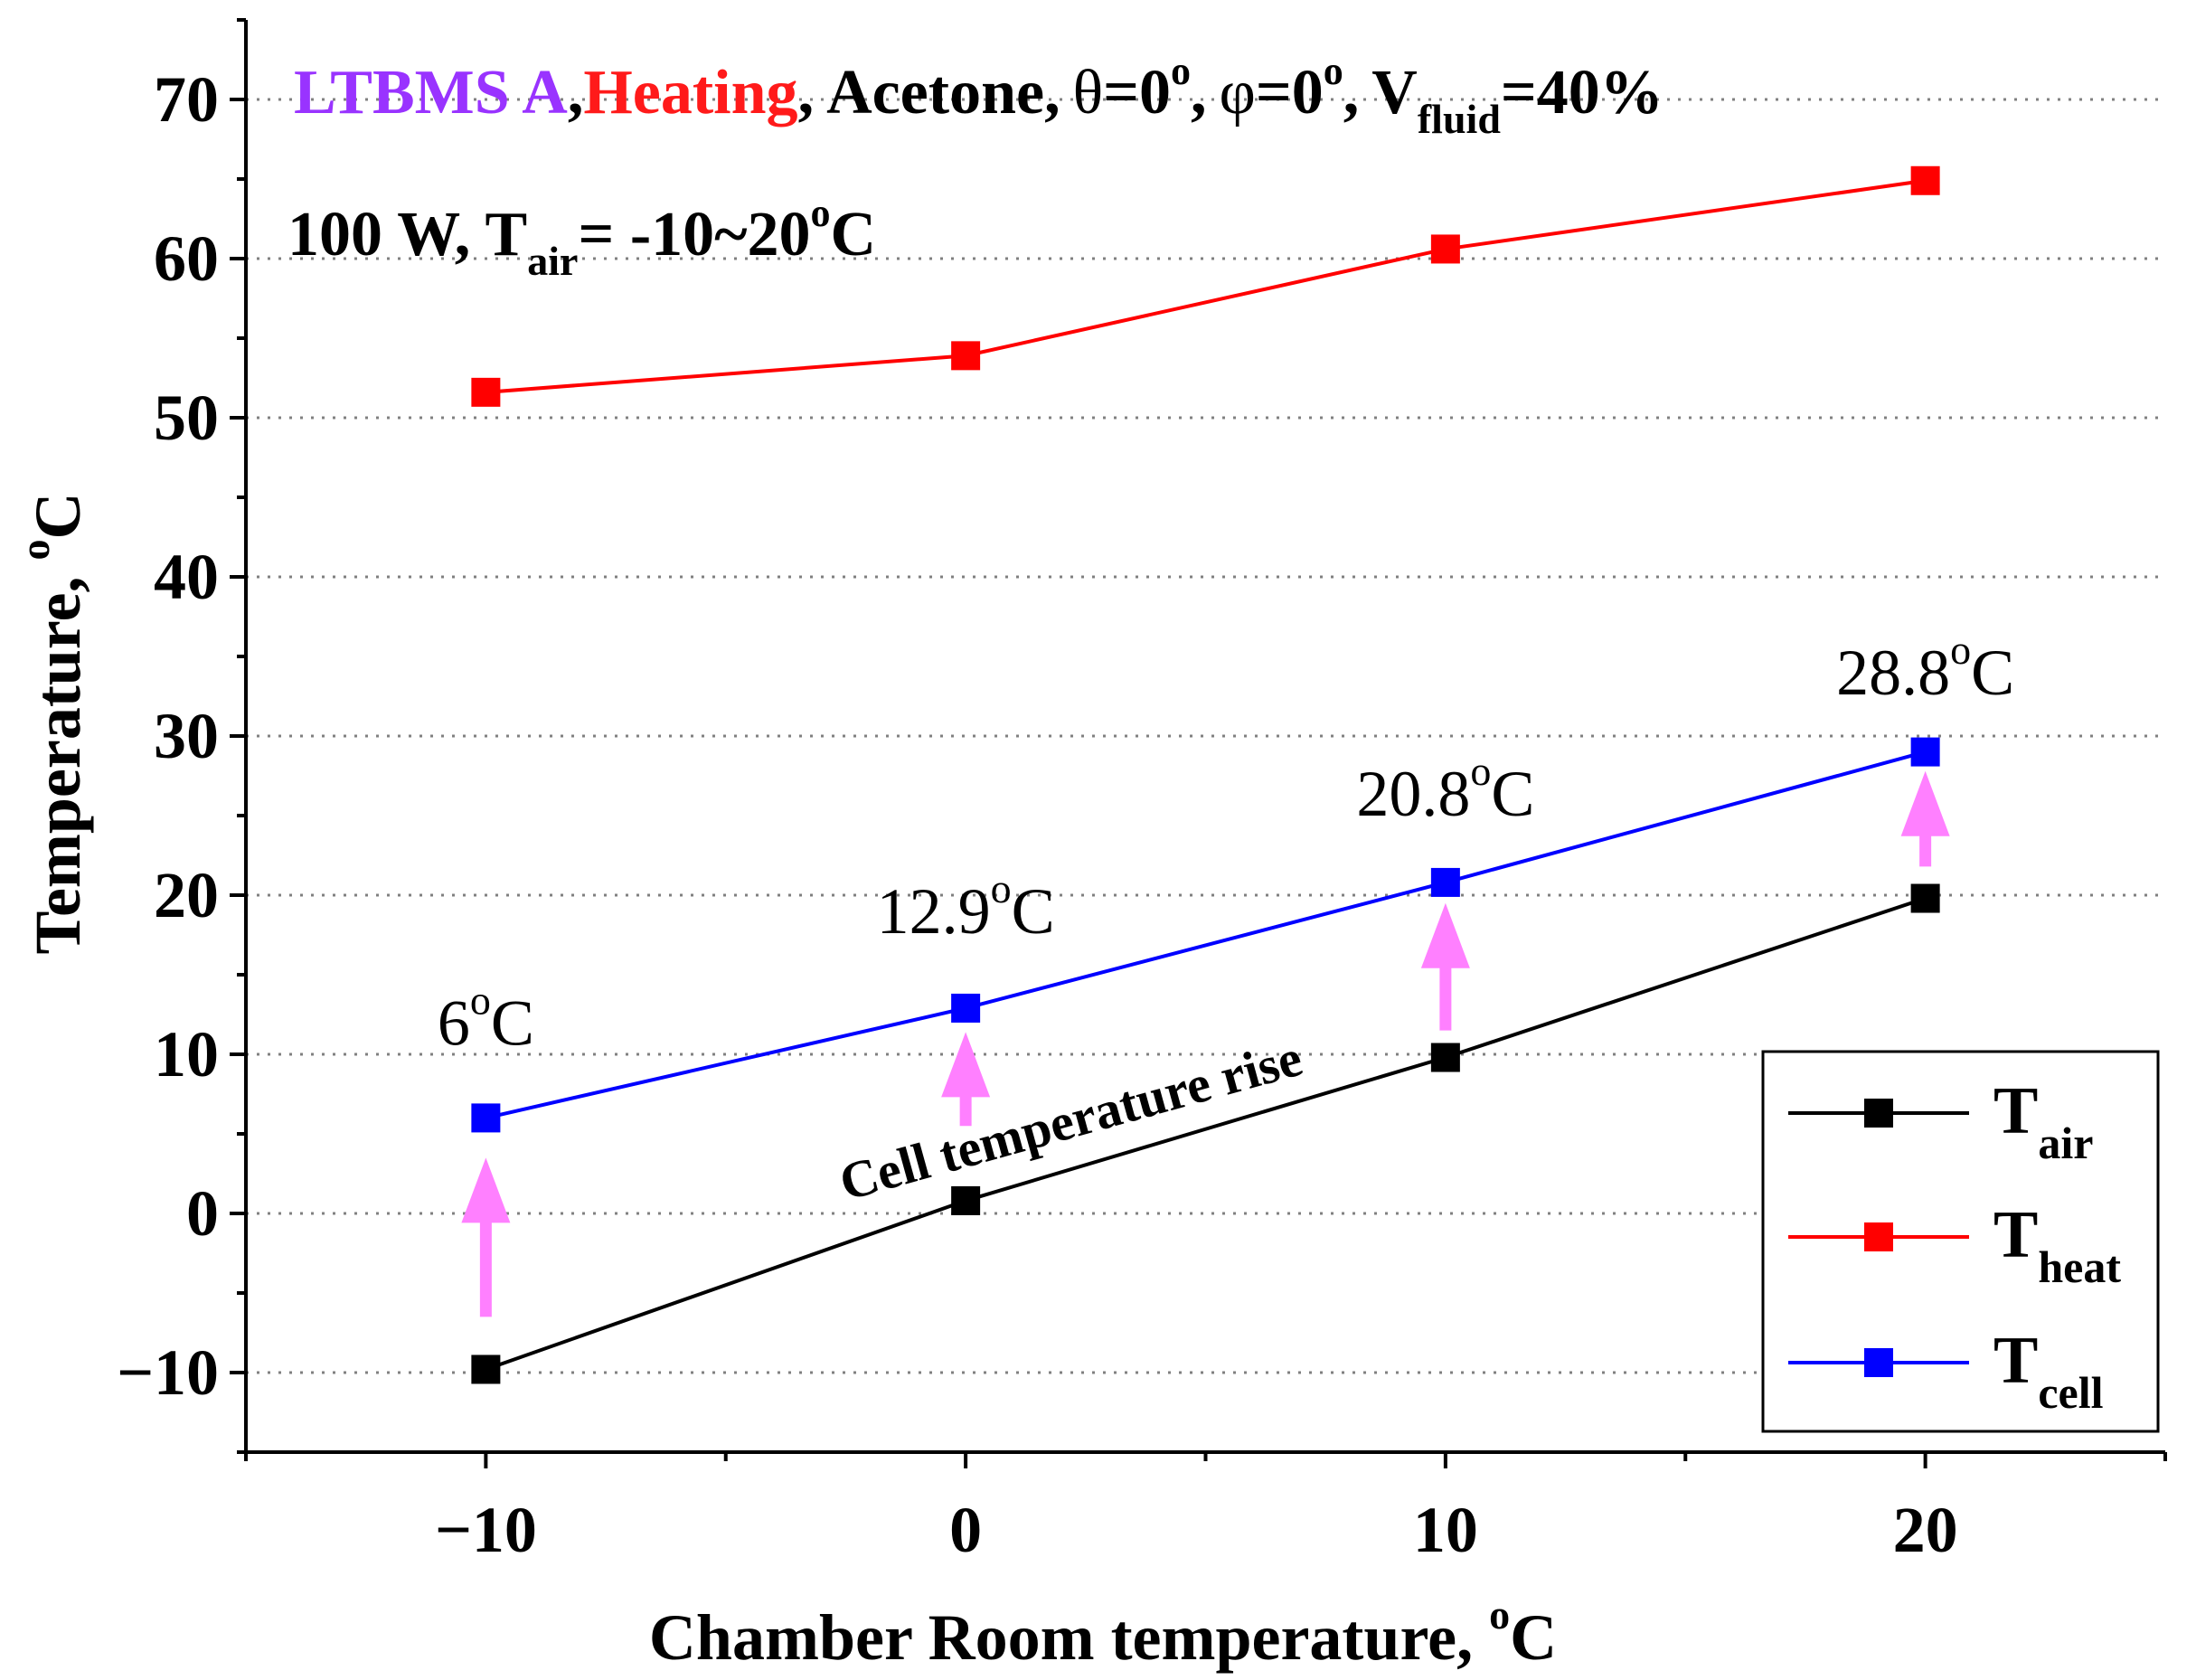 This screenshot has width=2196, height=1680. I want to click on title-phi-degree: o, so click(1333, 71).